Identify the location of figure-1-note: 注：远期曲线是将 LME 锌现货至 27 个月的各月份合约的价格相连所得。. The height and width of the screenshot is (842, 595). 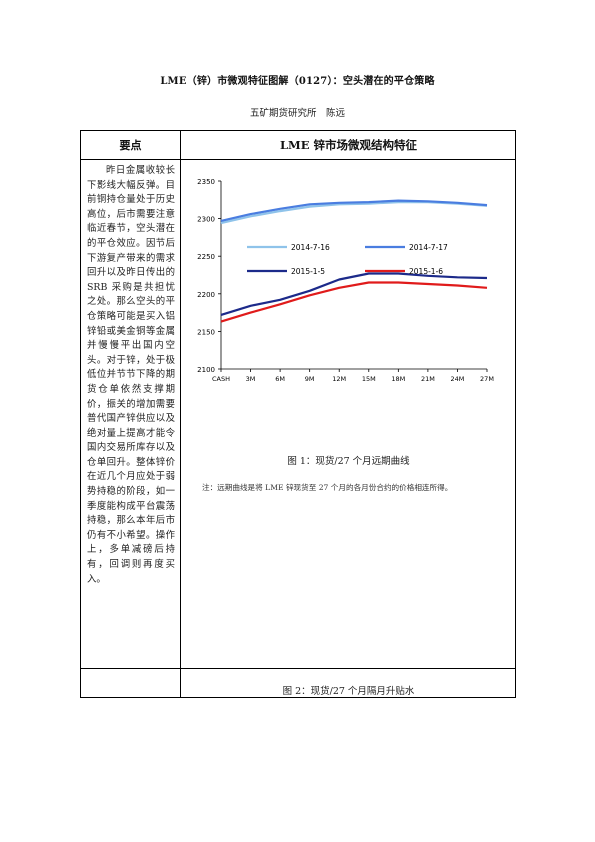
(327, 487).